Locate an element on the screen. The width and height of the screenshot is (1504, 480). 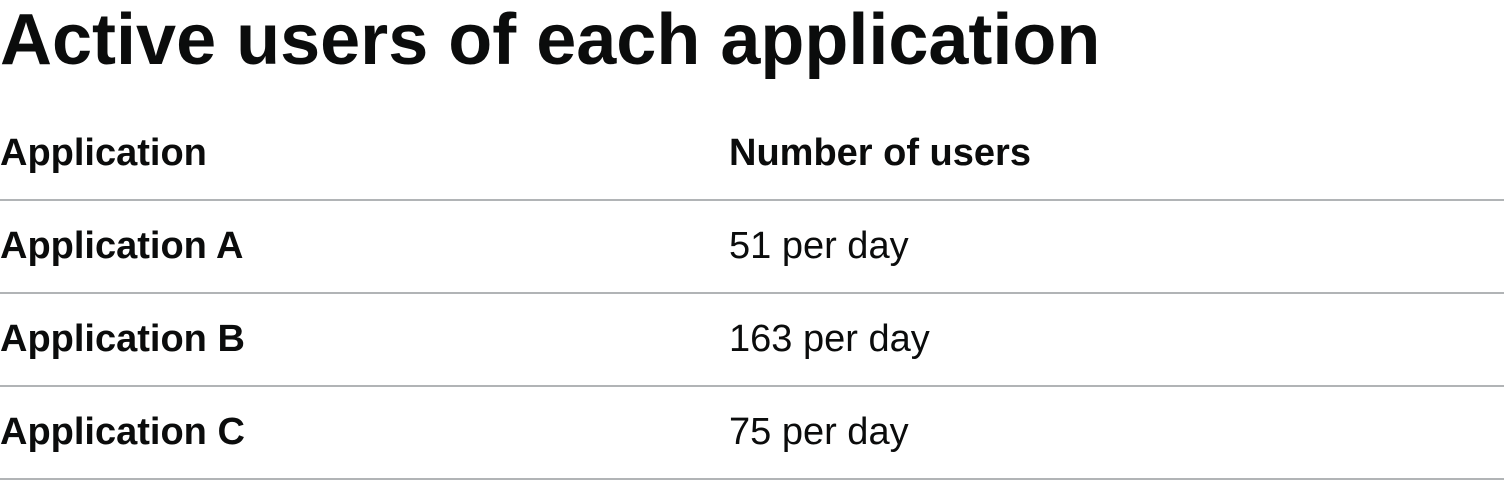
row-header-application: Application B is located at coordinates (364, 340).